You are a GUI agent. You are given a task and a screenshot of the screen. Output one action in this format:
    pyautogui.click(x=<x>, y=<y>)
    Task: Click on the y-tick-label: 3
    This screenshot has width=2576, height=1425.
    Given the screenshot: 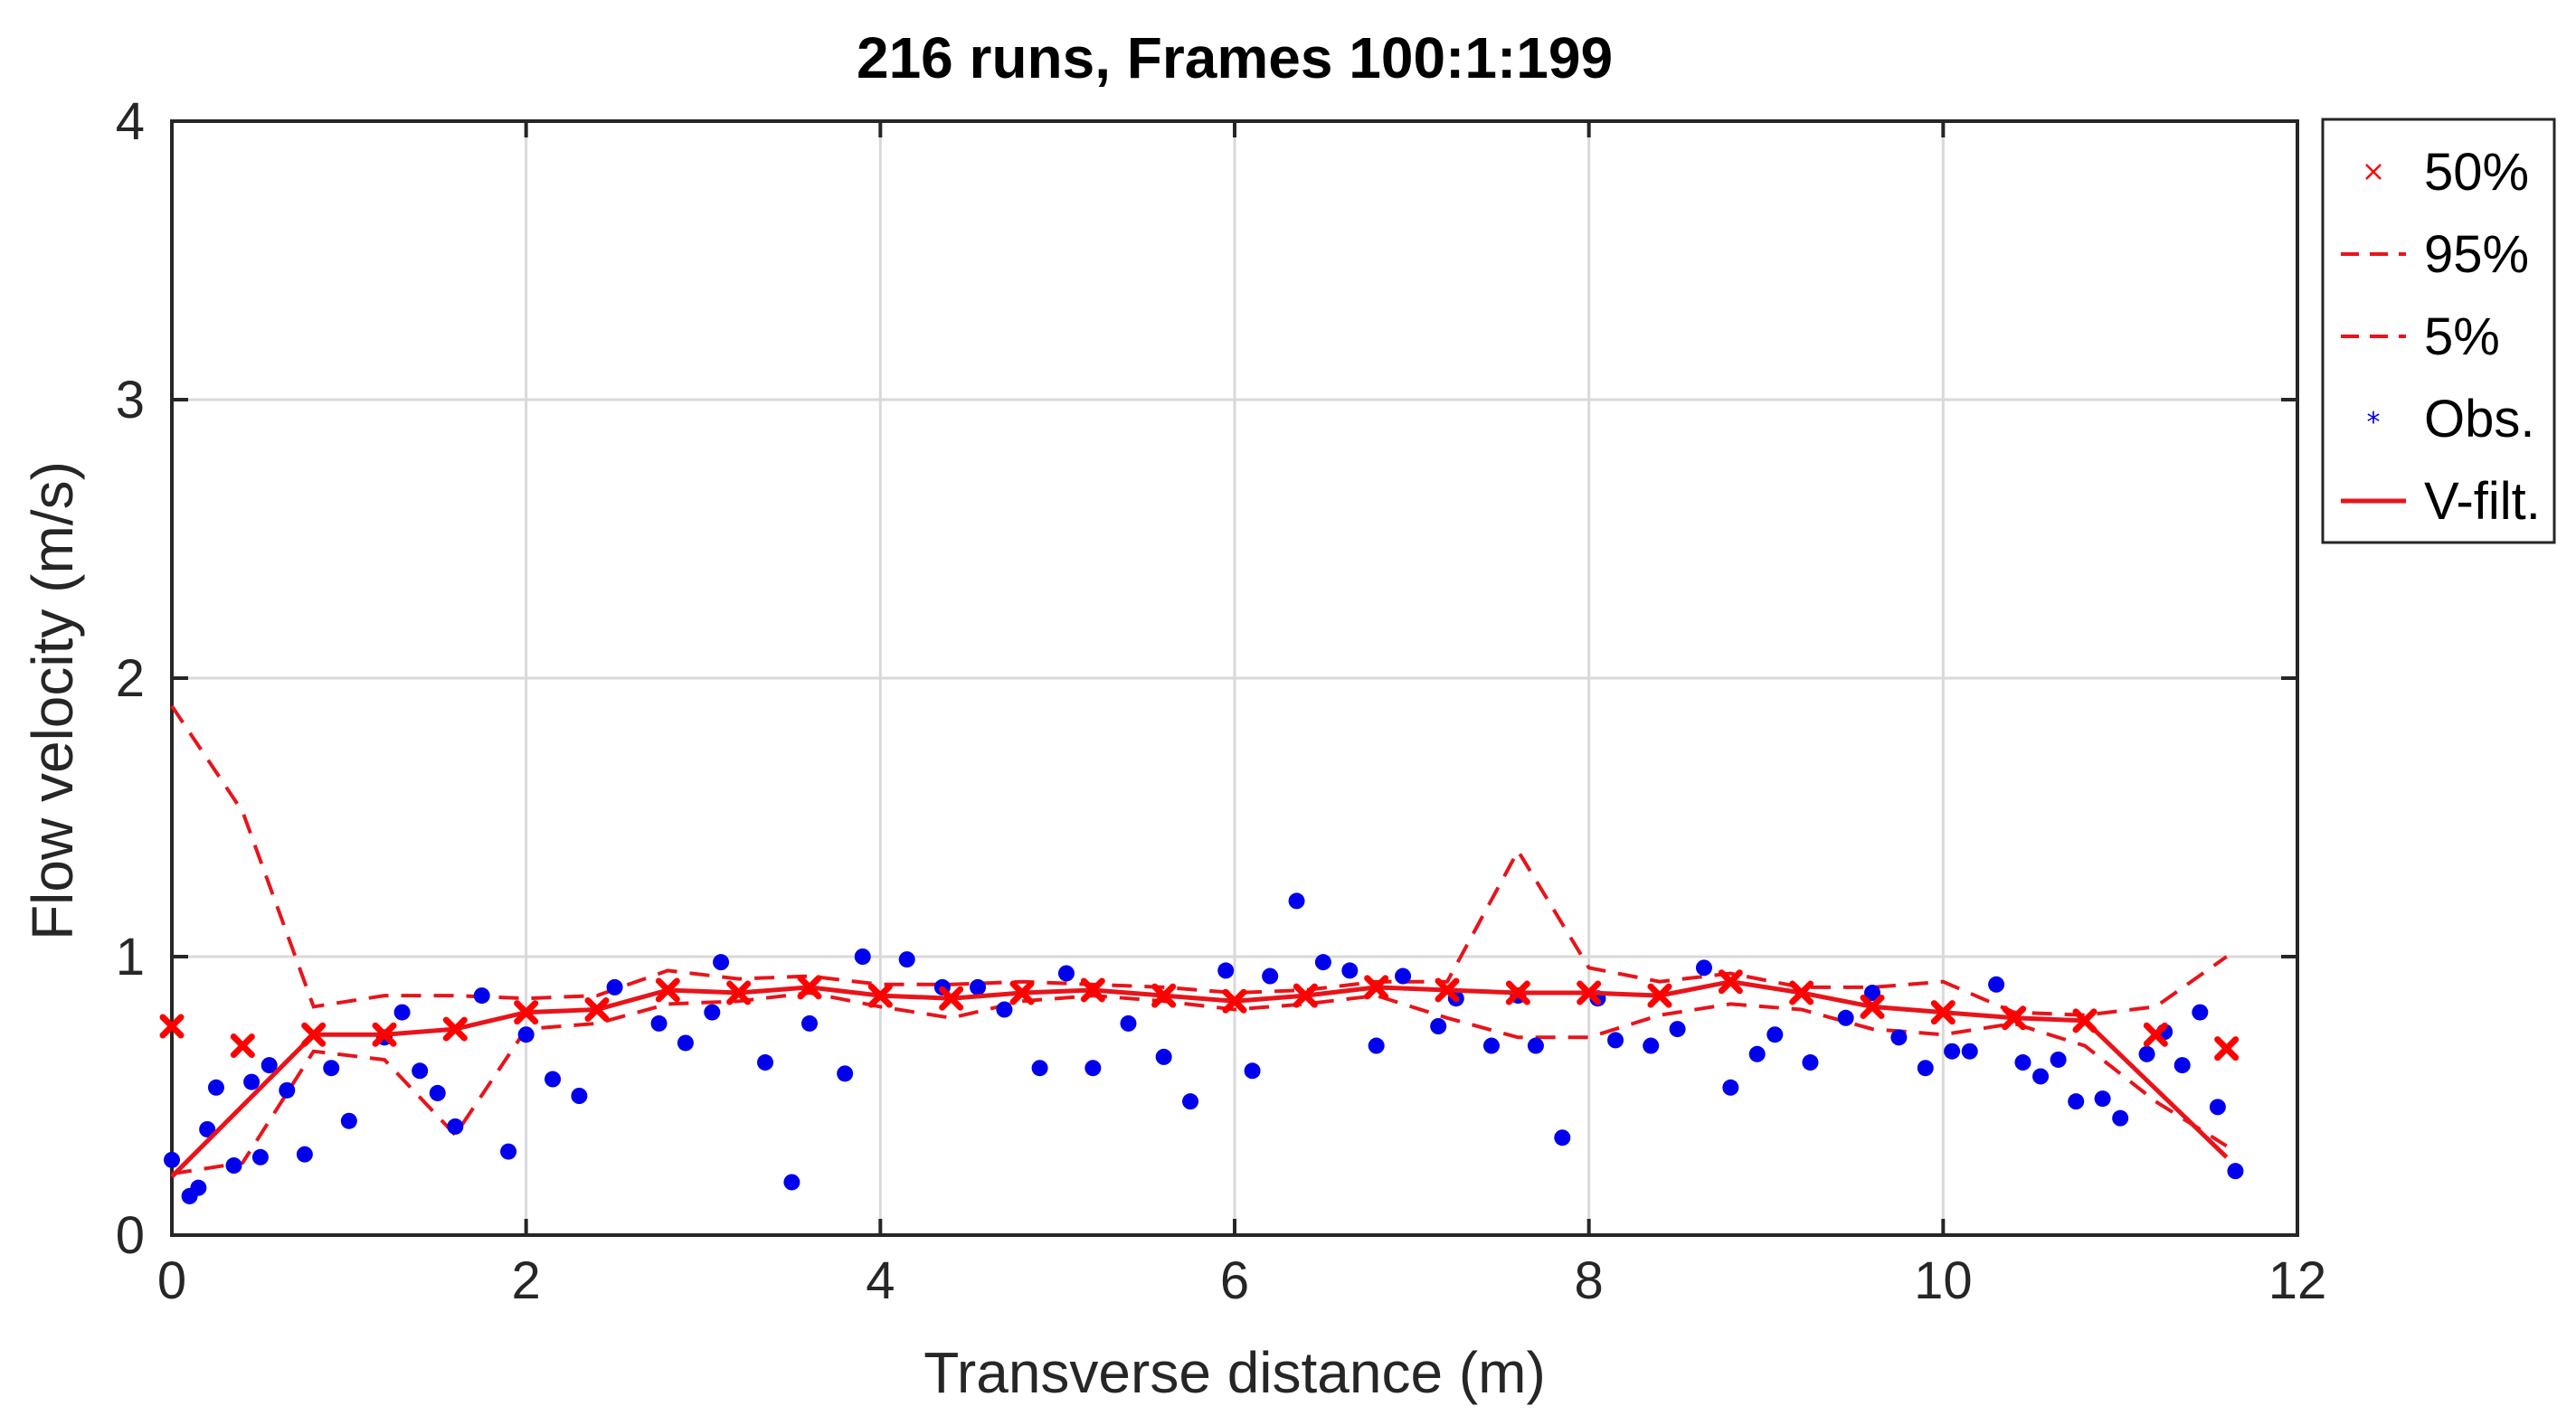 What is the action you would take?
    pyautogui.click(x=130, y=400)
    